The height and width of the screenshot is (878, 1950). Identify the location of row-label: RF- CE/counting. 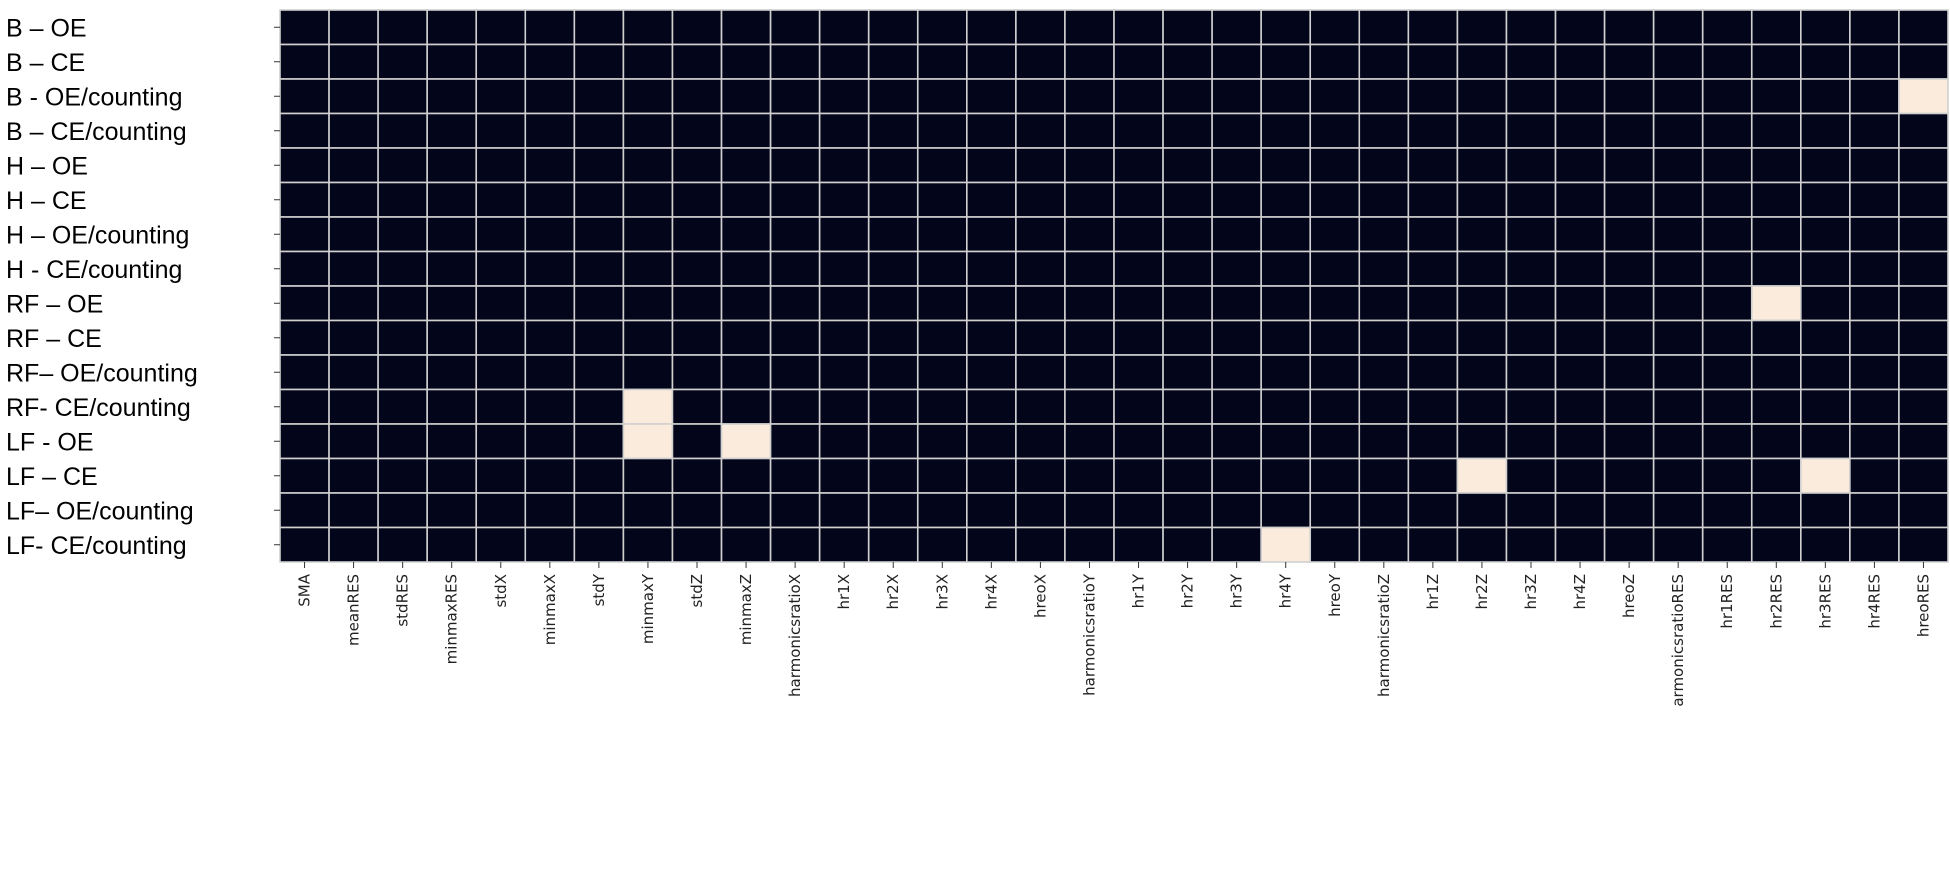
(98, 408).